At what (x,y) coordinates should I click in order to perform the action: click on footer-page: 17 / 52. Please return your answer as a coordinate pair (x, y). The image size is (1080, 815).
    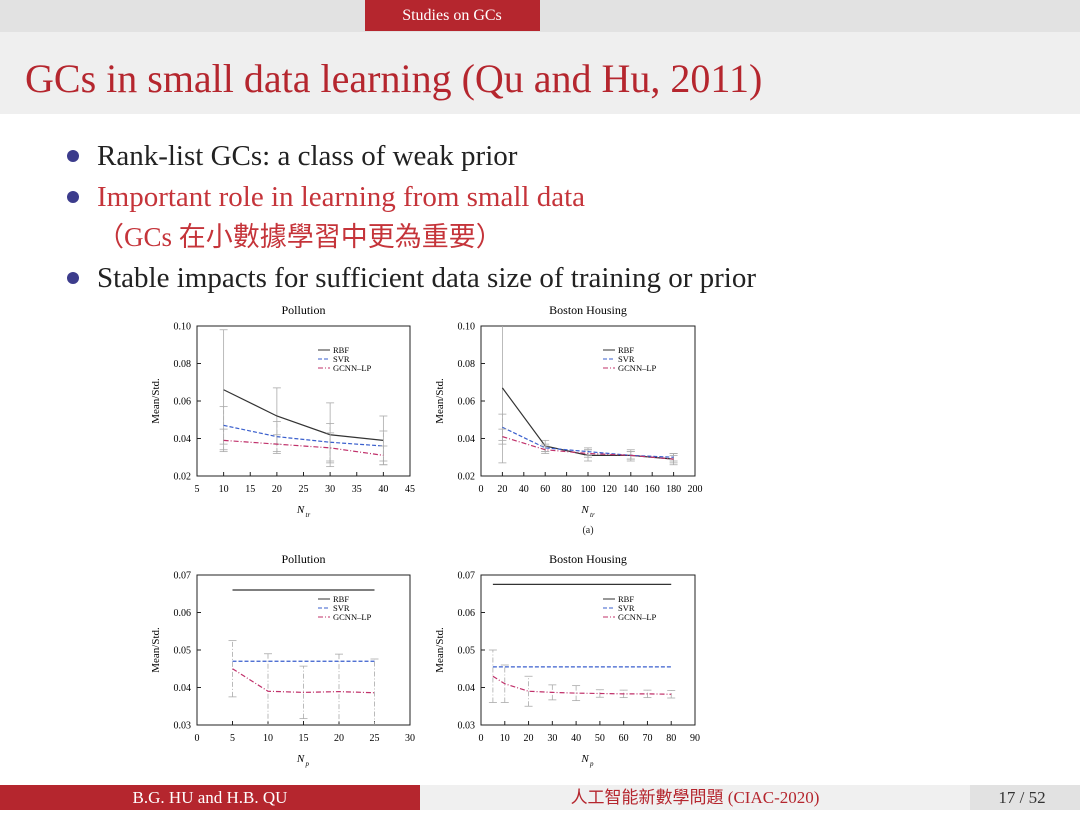
    Looking at the image, I should click on (1021, 797).